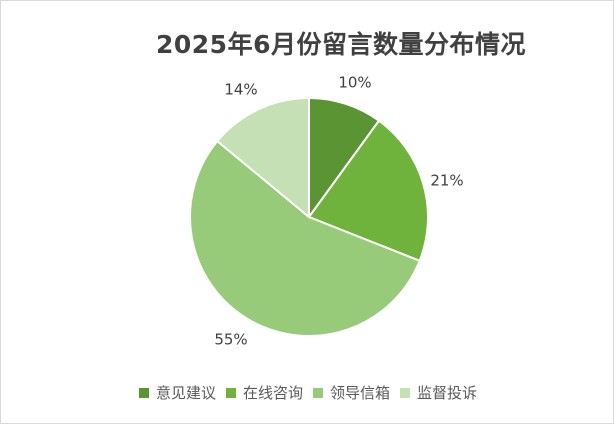  I want to click on legend-label-1: 意见建议, so click(185, 393).